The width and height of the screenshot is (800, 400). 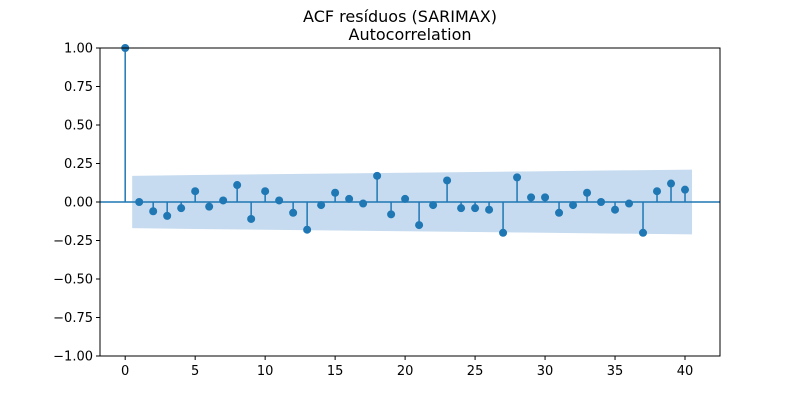 I want to click on x-tick-label: 10, so click(x=265, y=371).